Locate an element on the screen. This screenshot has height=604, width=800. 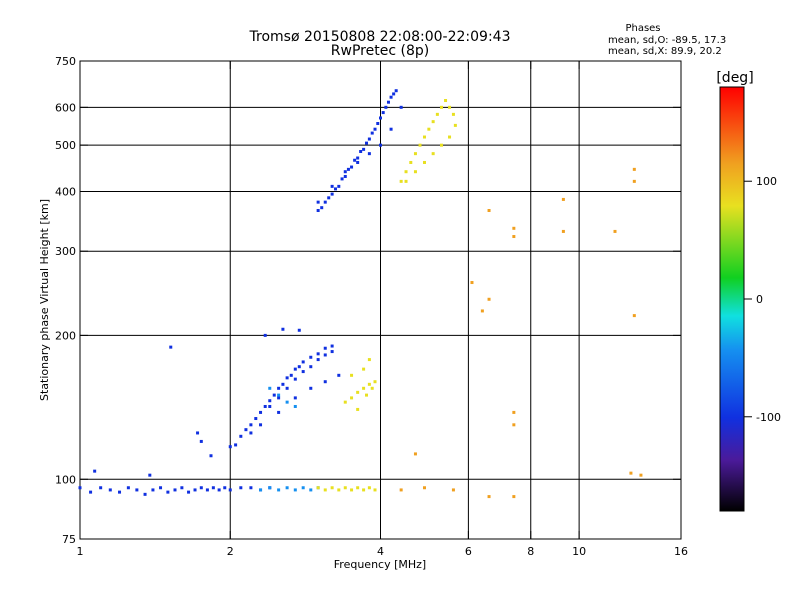
x-tick-label: 16 is located at coordinates (681, 551).